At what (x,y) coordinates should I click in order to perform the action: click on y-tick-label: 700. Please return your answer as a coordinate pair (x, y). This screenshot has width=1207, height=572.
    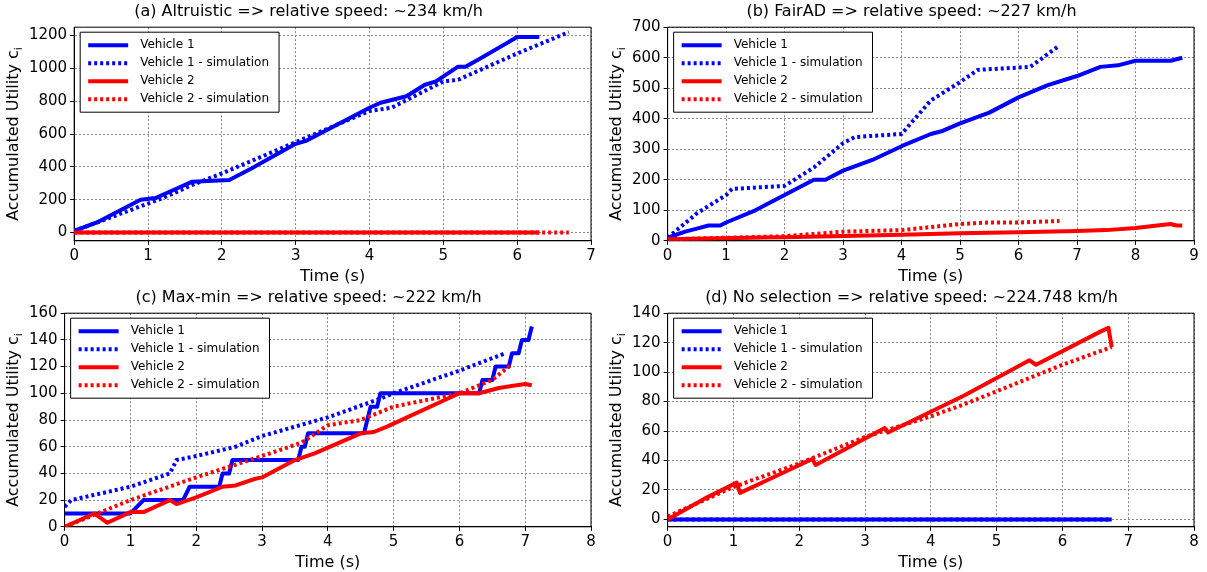
    Looking at the image, I should click on (646, 26).